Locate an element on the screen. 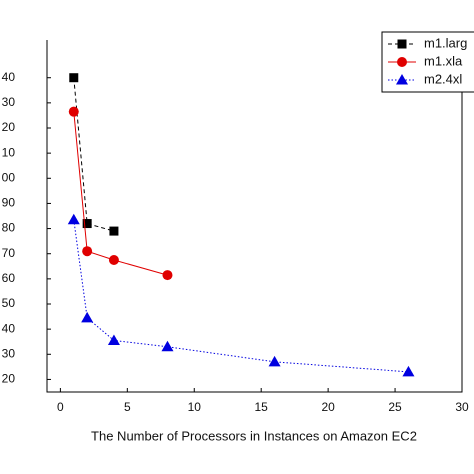 The height and width of the screenshot is (474, 474). x-tick-label: 0 is located at coordinates (60, 407).